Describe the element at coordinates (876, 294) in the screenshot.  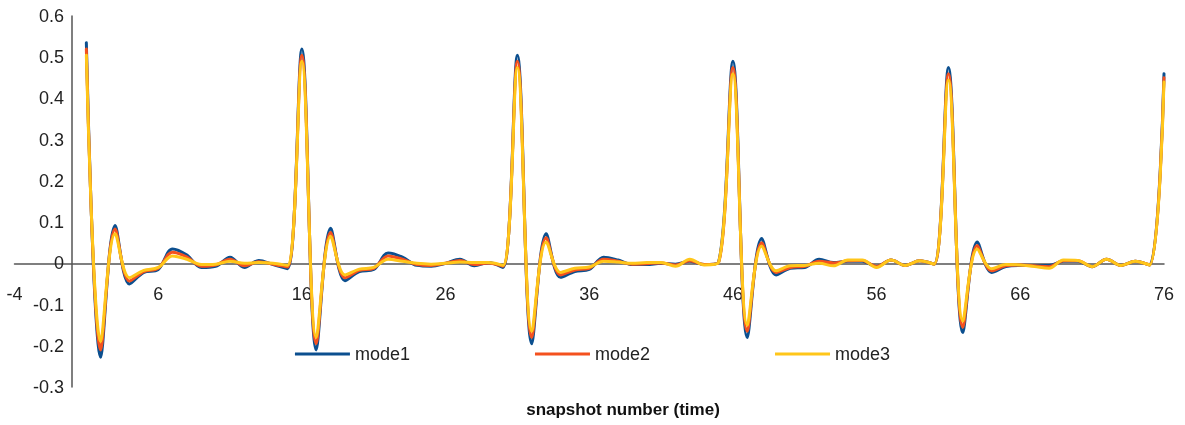
I see `x-tick-label: 56` at that location.